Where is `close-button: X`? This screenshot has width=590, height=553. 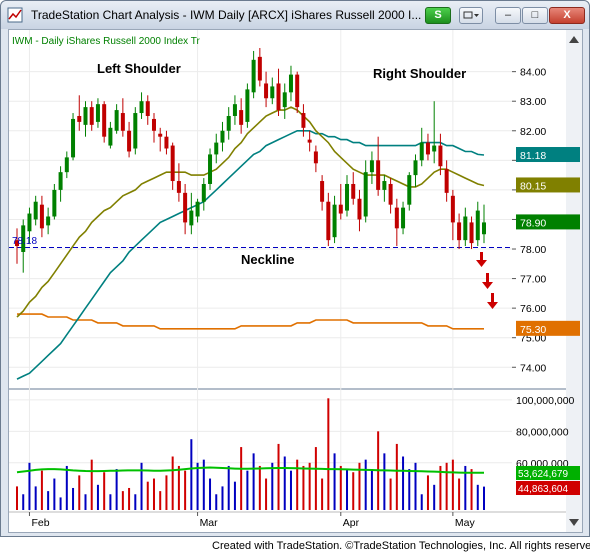 close-button: X is located at coordinates (567, 15).